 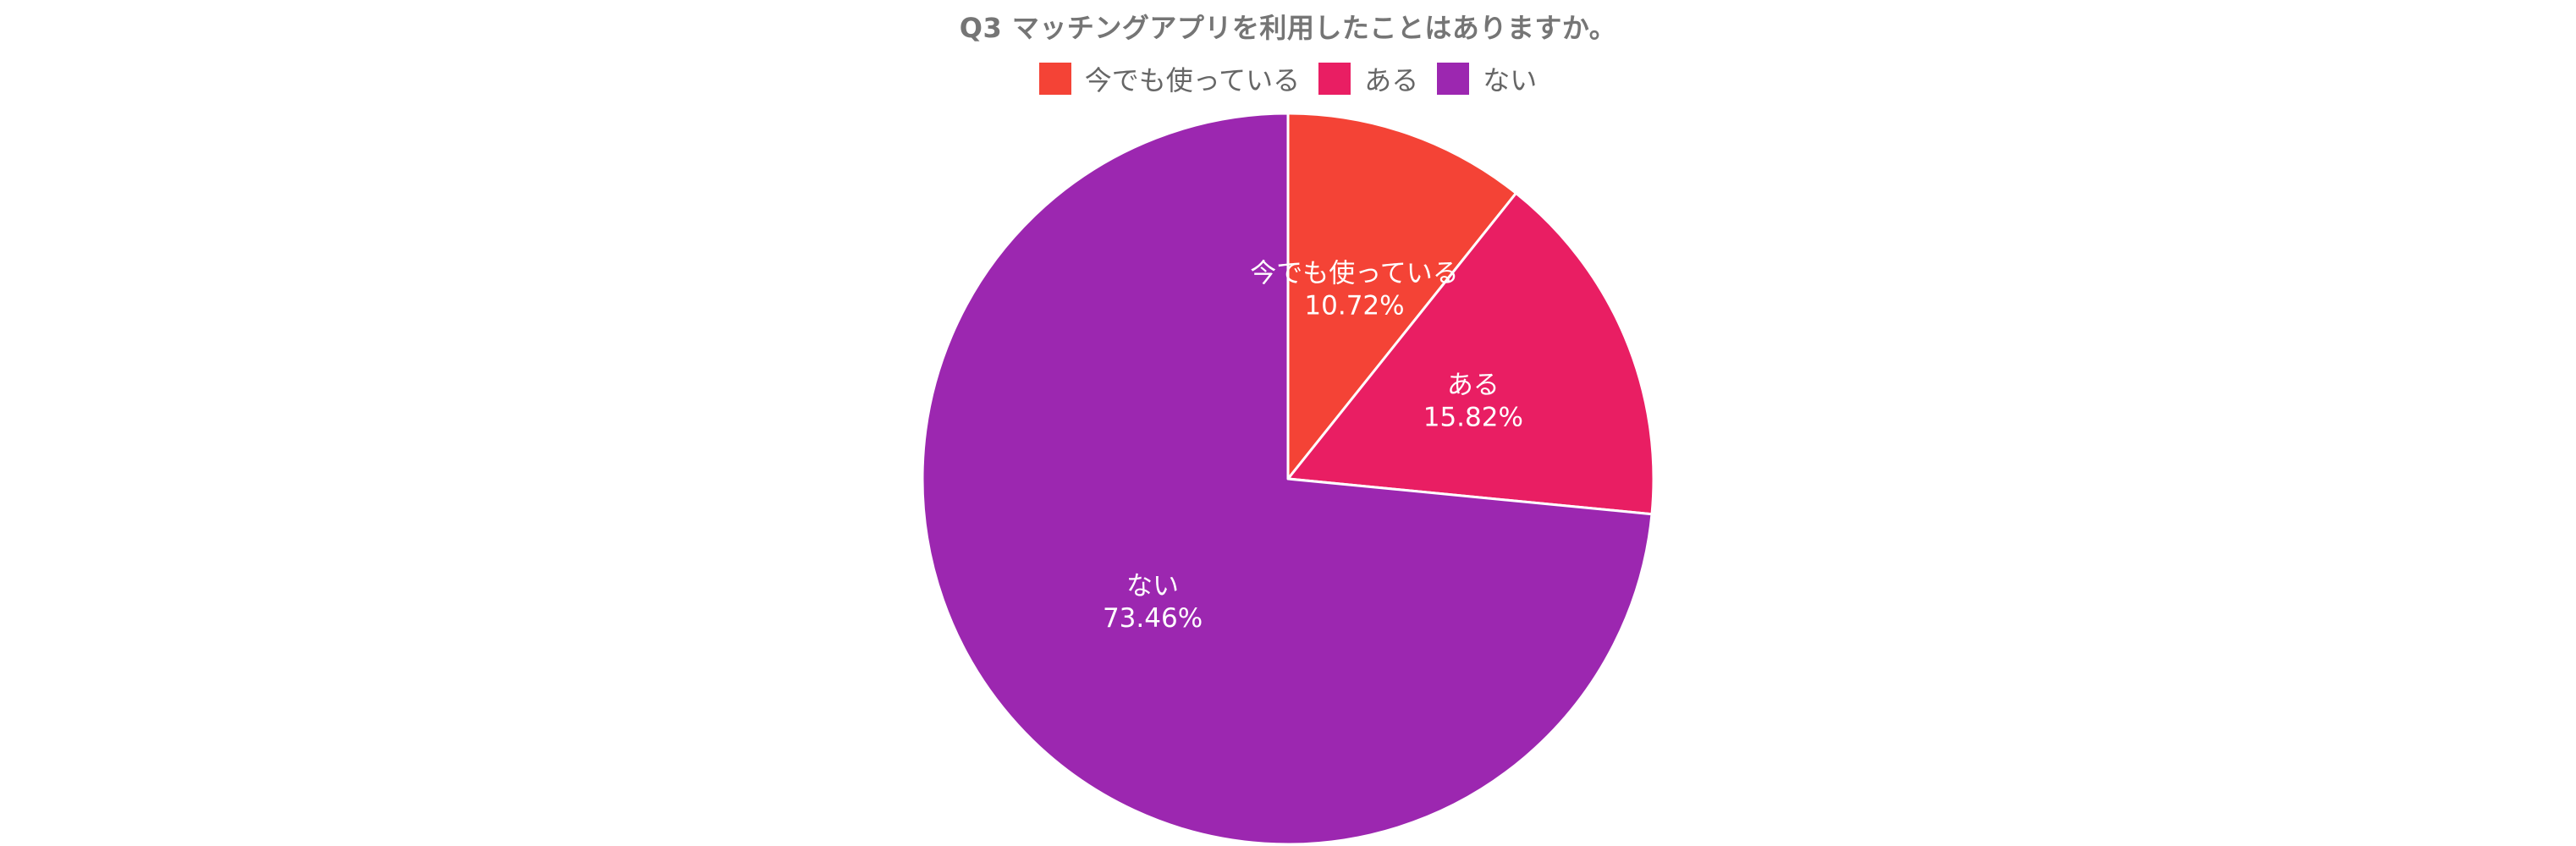 I want to click on legend-item-yes: ある, so click(x=1368, y=78).